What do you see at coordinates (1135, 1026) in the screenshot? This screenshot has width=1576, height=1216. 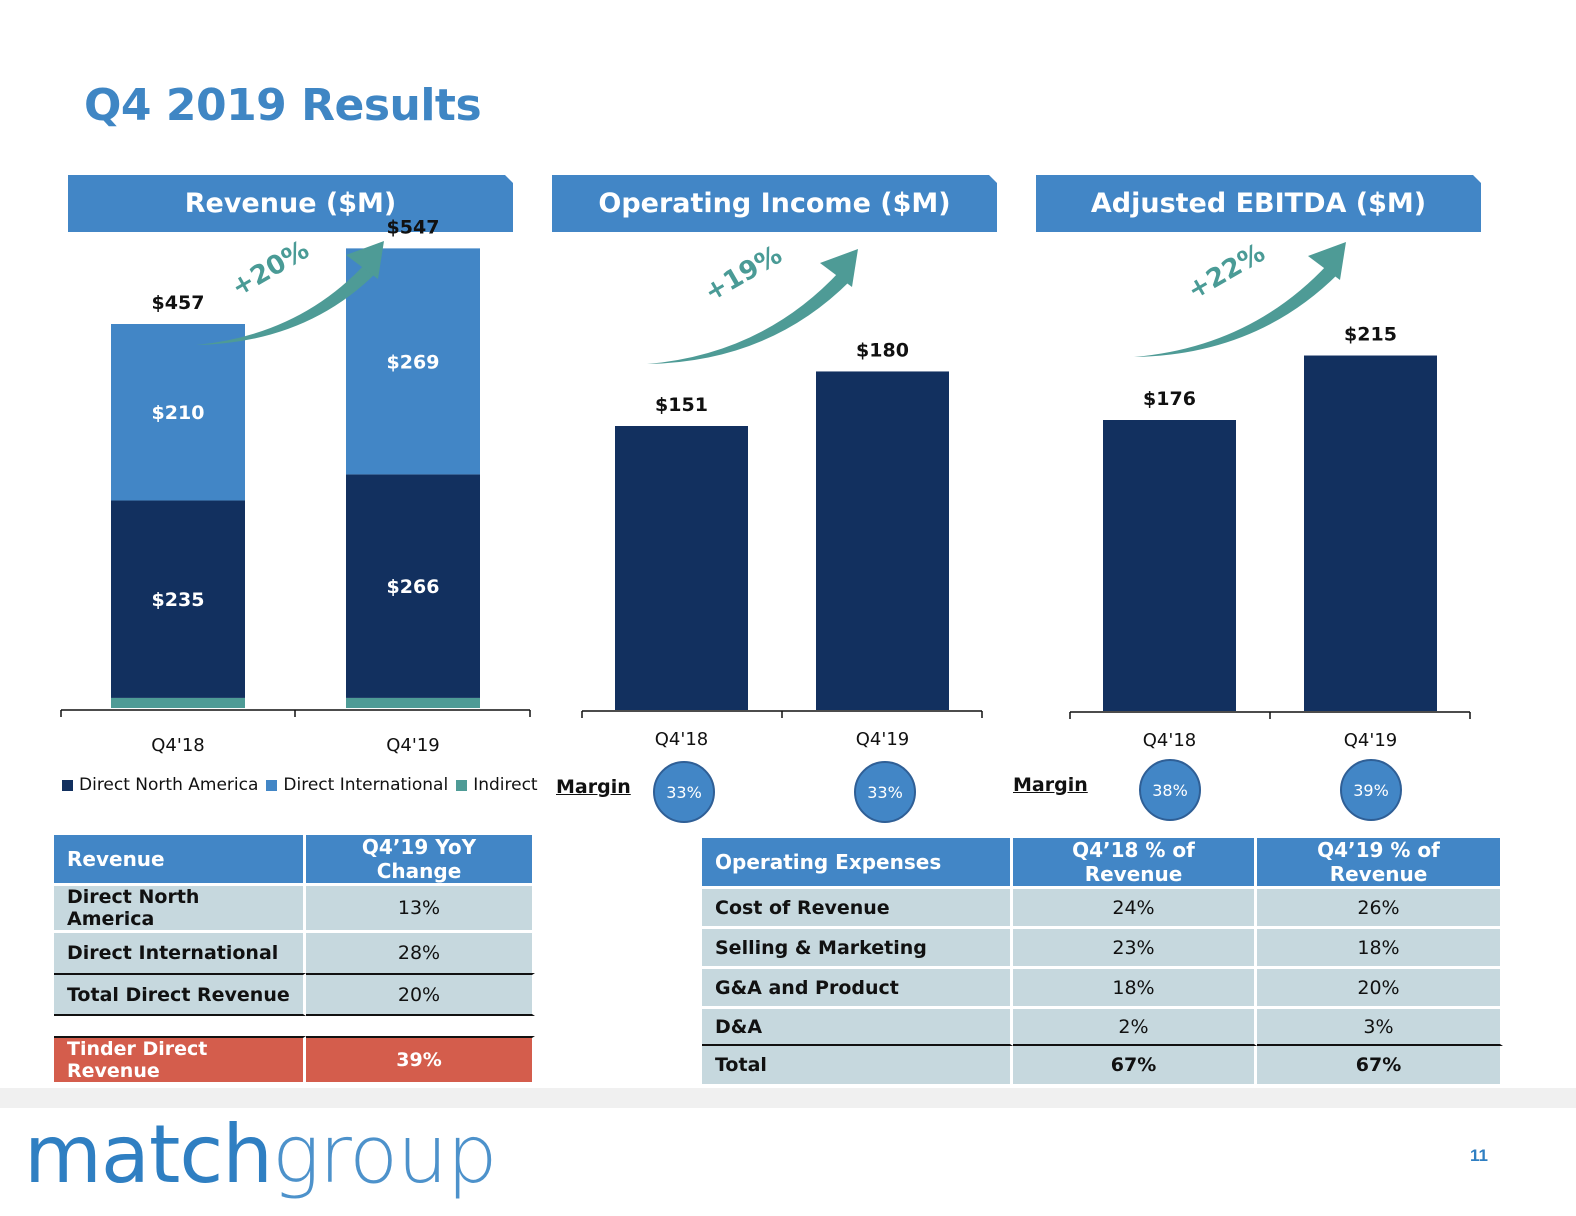 I see `row-value: 2%` at bounding box center [1135, 1026].